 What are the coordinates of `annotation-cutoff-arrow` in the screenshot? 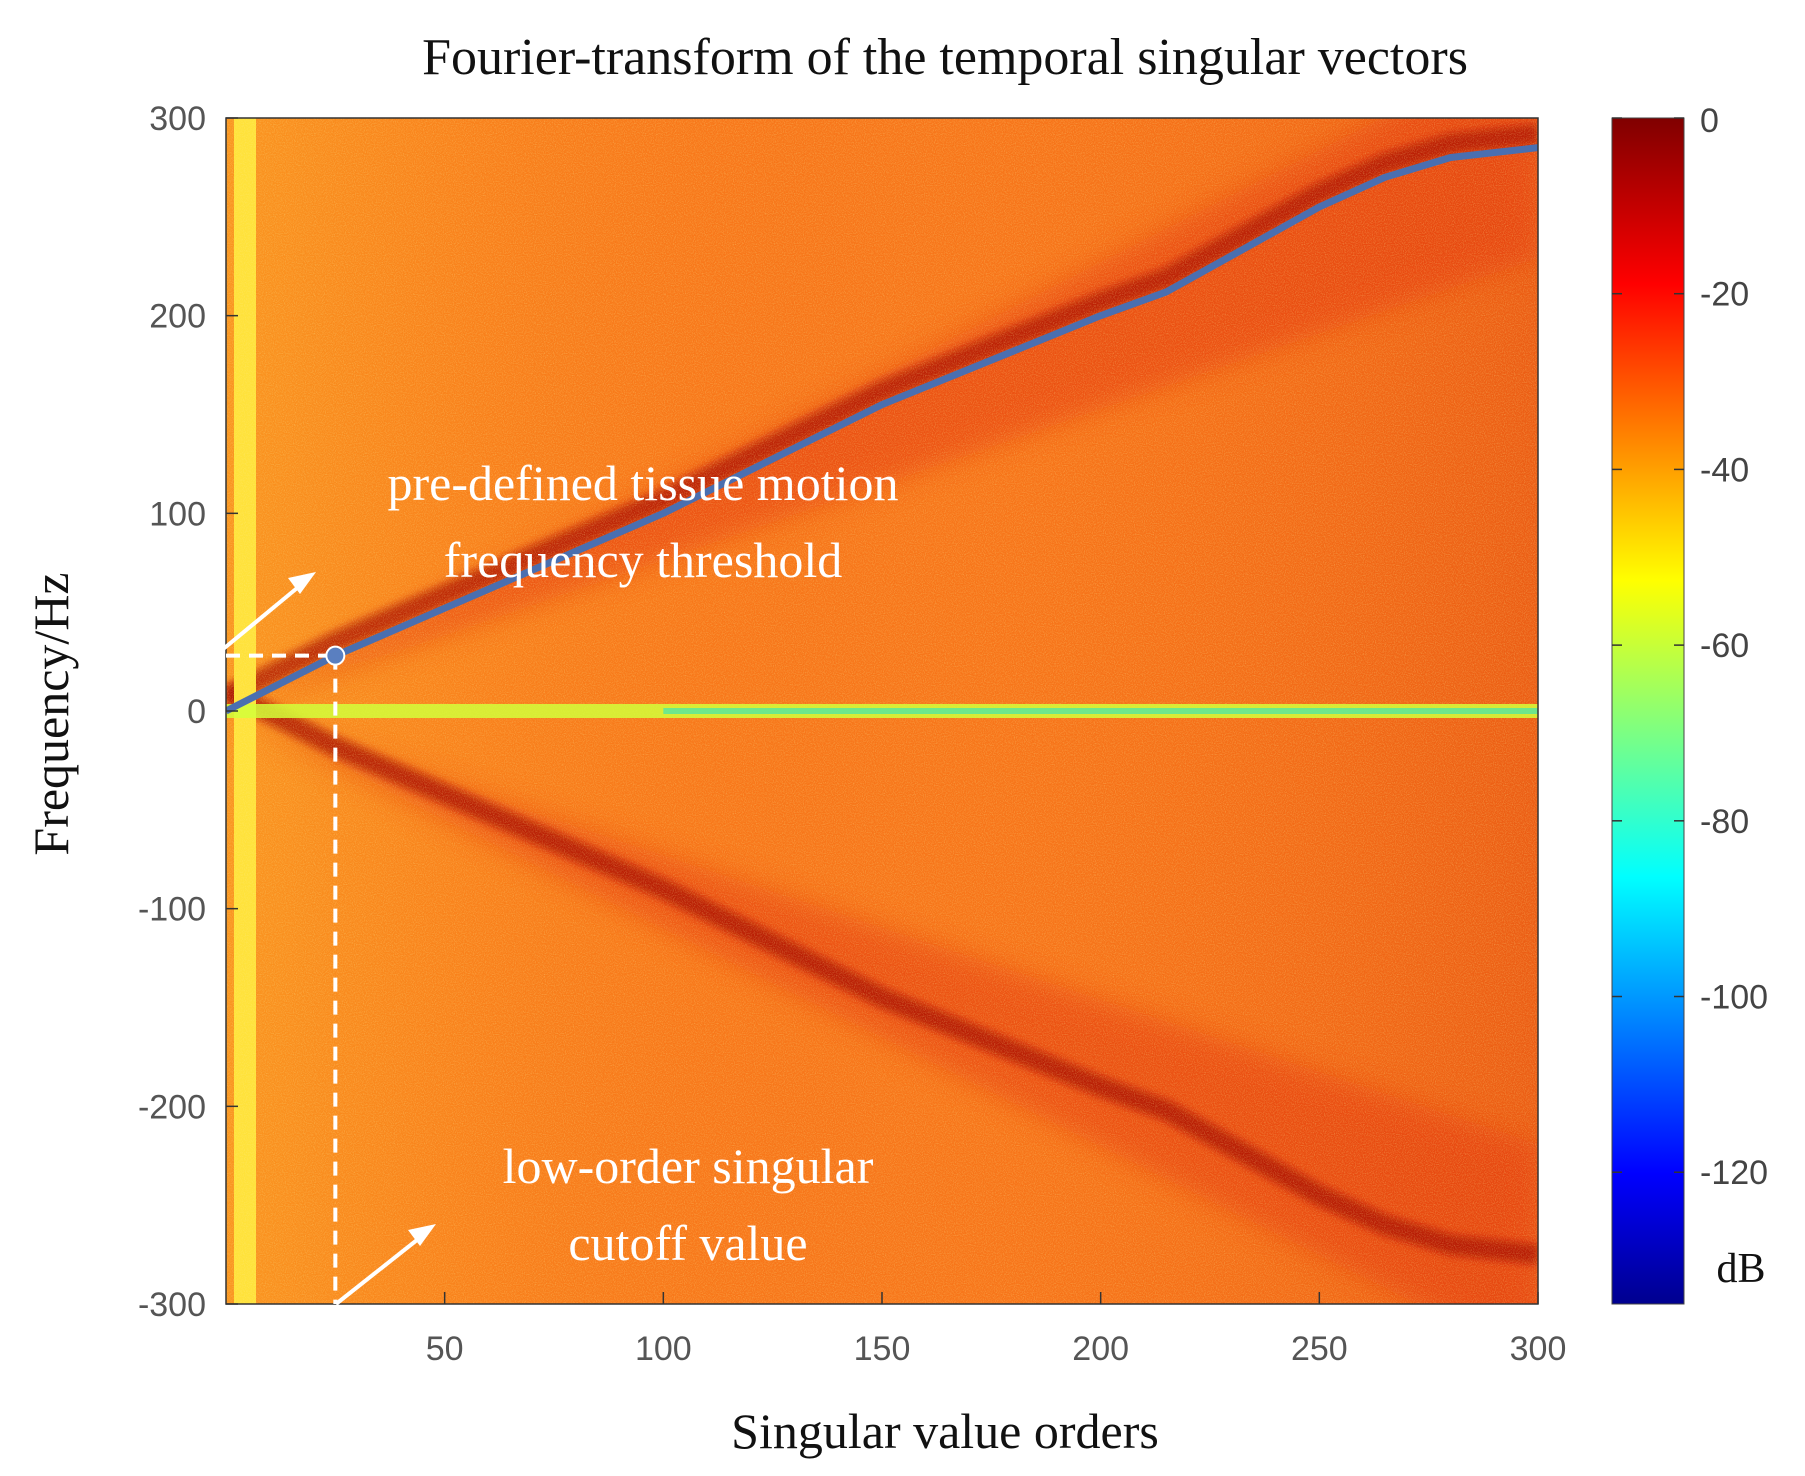 It's located at (379, 1270).